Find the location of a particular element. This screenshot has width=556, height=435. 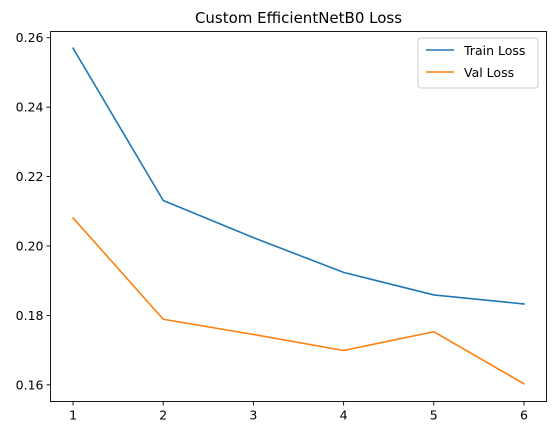

legend-label-val-loss: Val Loss is located at coordinates (489, 72).